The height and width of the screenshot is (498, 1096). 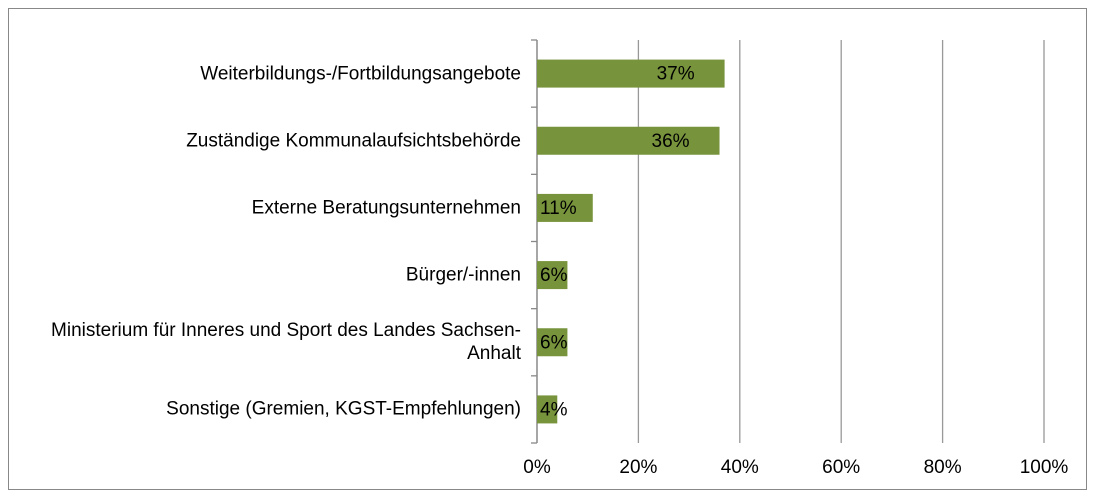 I want to click on y-tick-label: Weiterbildungs-/Fortbildungsangebote, so click(x=360, y=74).